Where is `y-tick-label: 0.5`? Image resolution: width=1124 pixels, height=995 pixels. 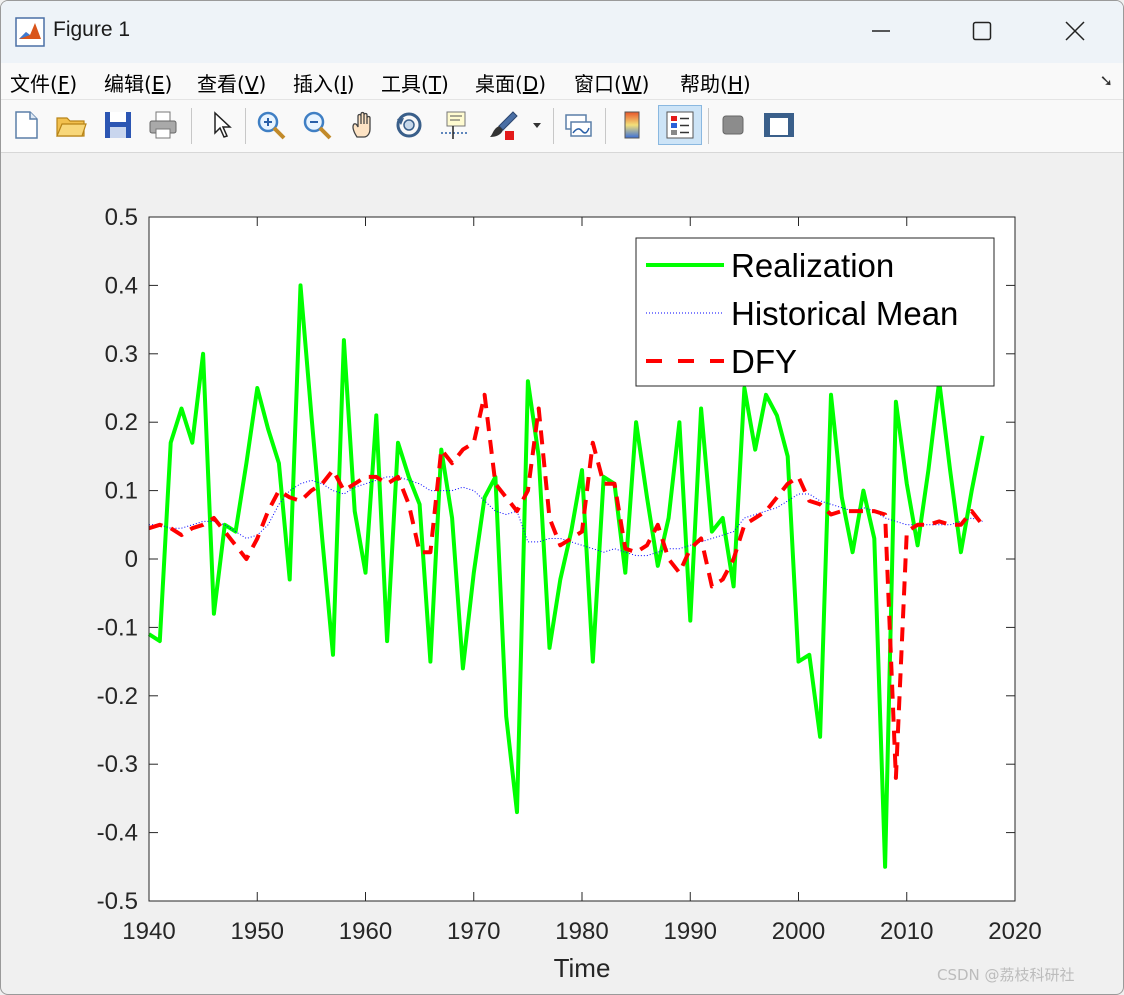
y-tick-label: 0.5 is located at coordinates (121, 217).